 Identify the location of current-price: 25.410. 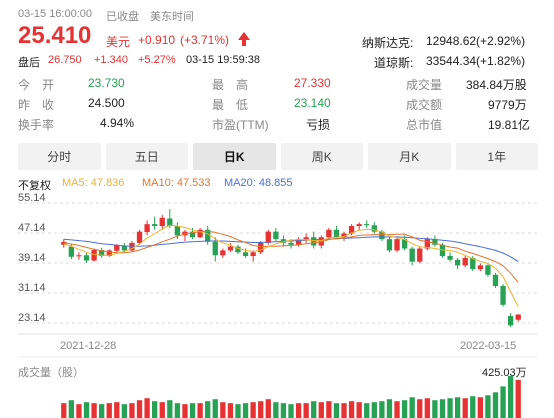
(55, 35).